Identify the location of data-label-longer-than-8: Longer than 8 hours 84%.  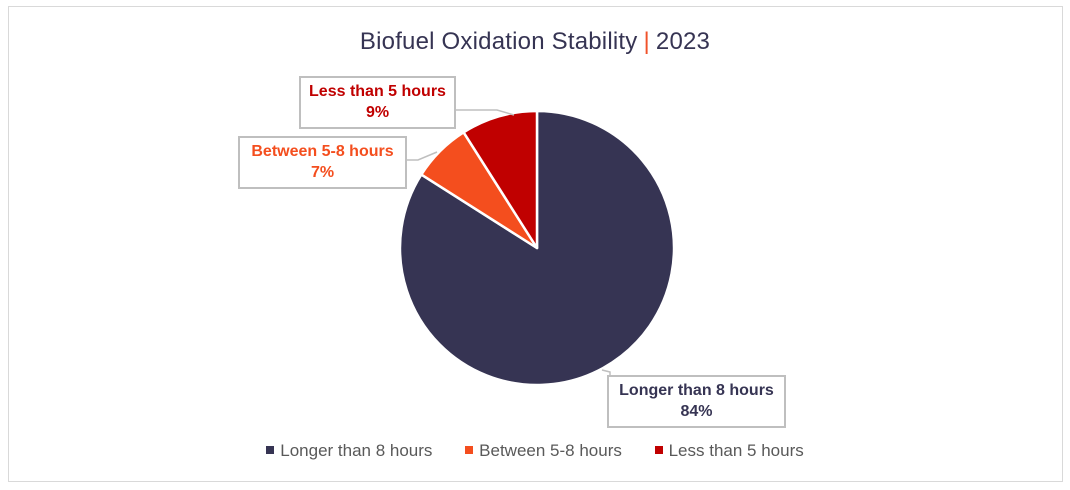
(696, 401).